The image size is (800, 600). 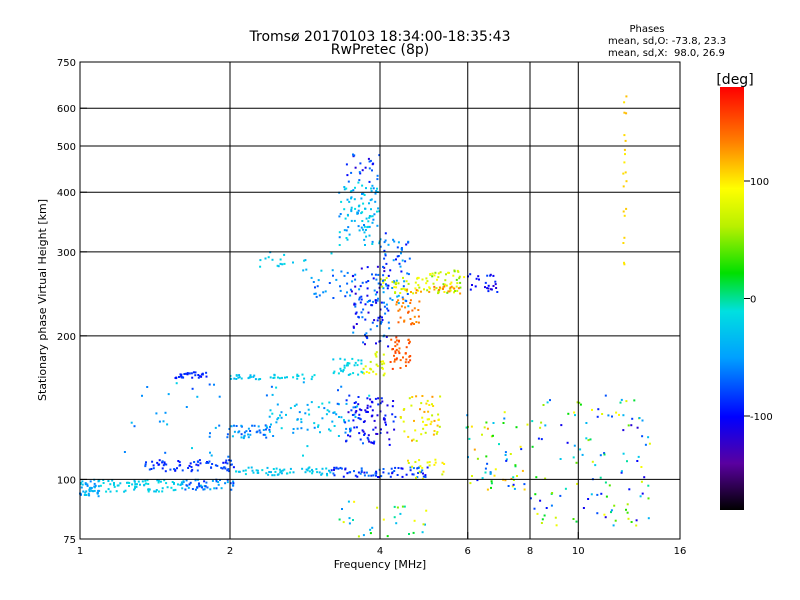 I want to click on colorbar-label: [deg], so click(x=734, y=80).